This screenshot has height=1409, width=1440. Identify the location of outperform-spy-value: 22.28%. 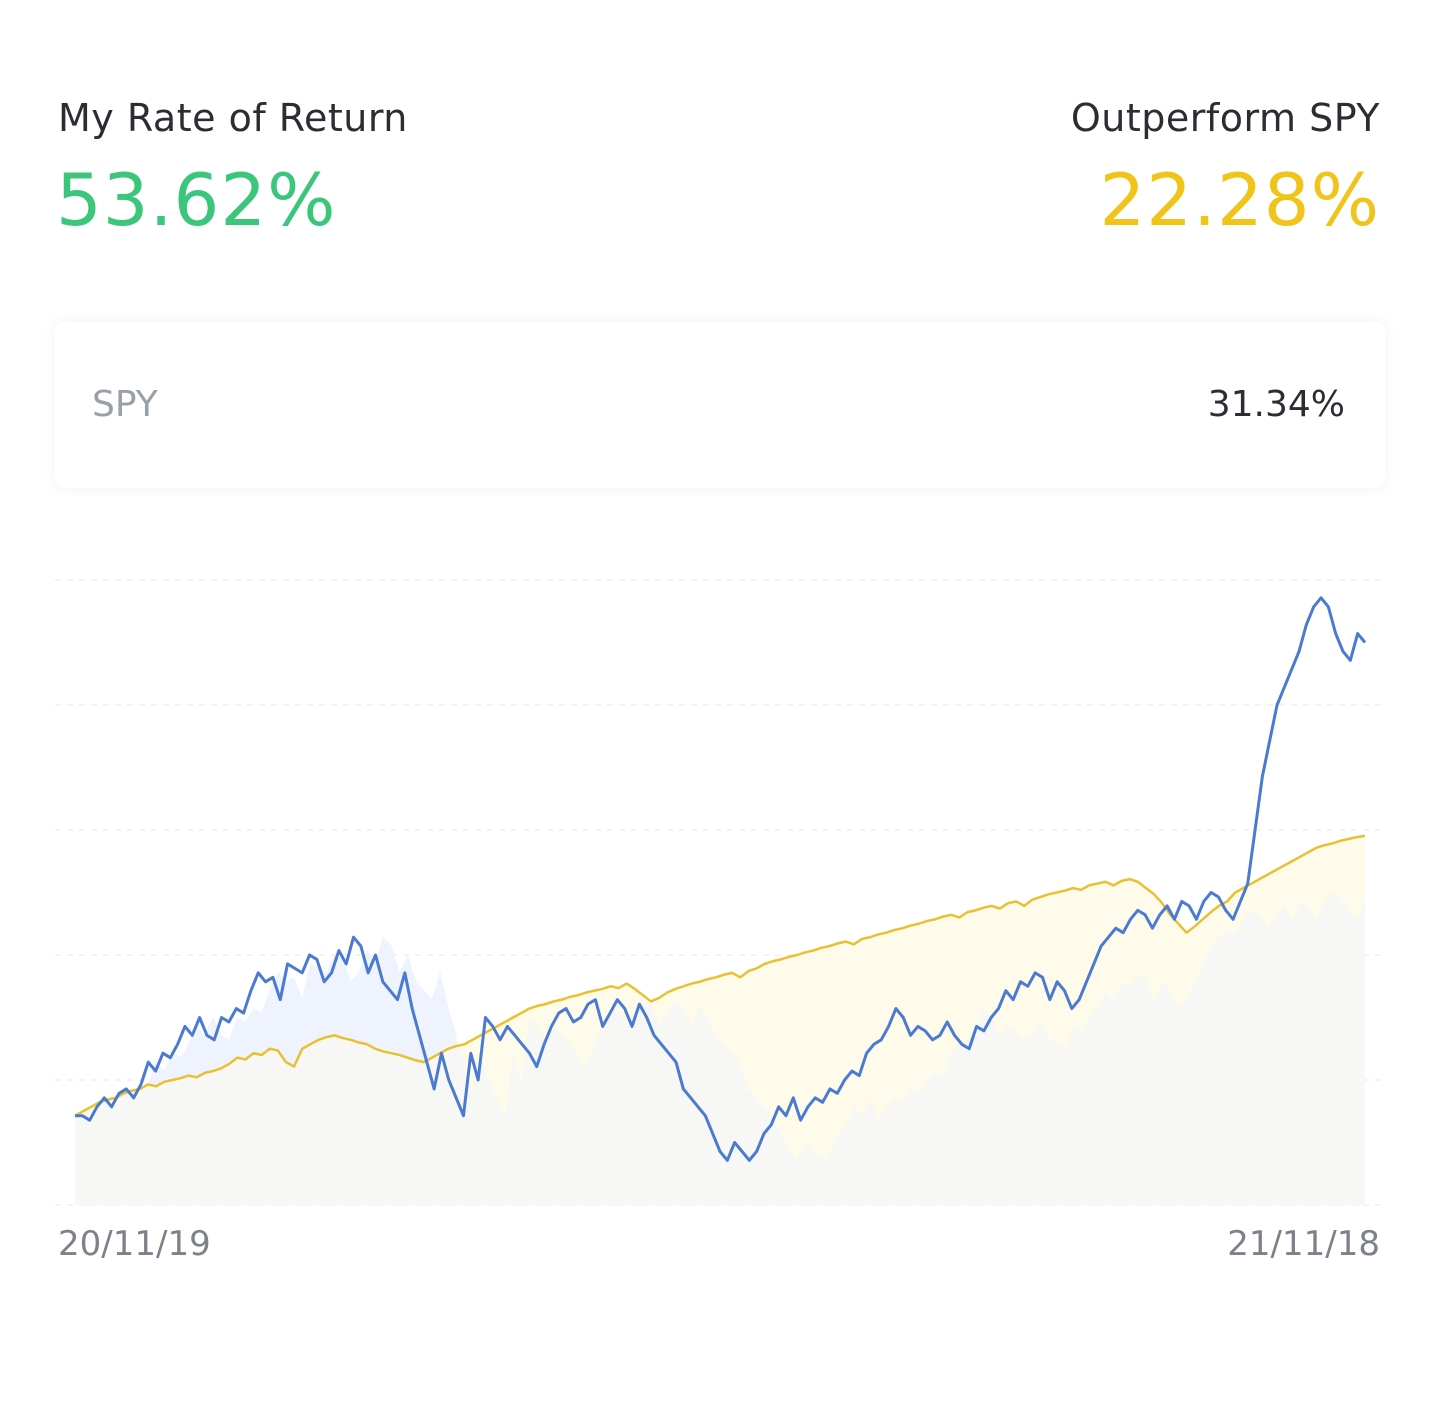
(1239, 200).